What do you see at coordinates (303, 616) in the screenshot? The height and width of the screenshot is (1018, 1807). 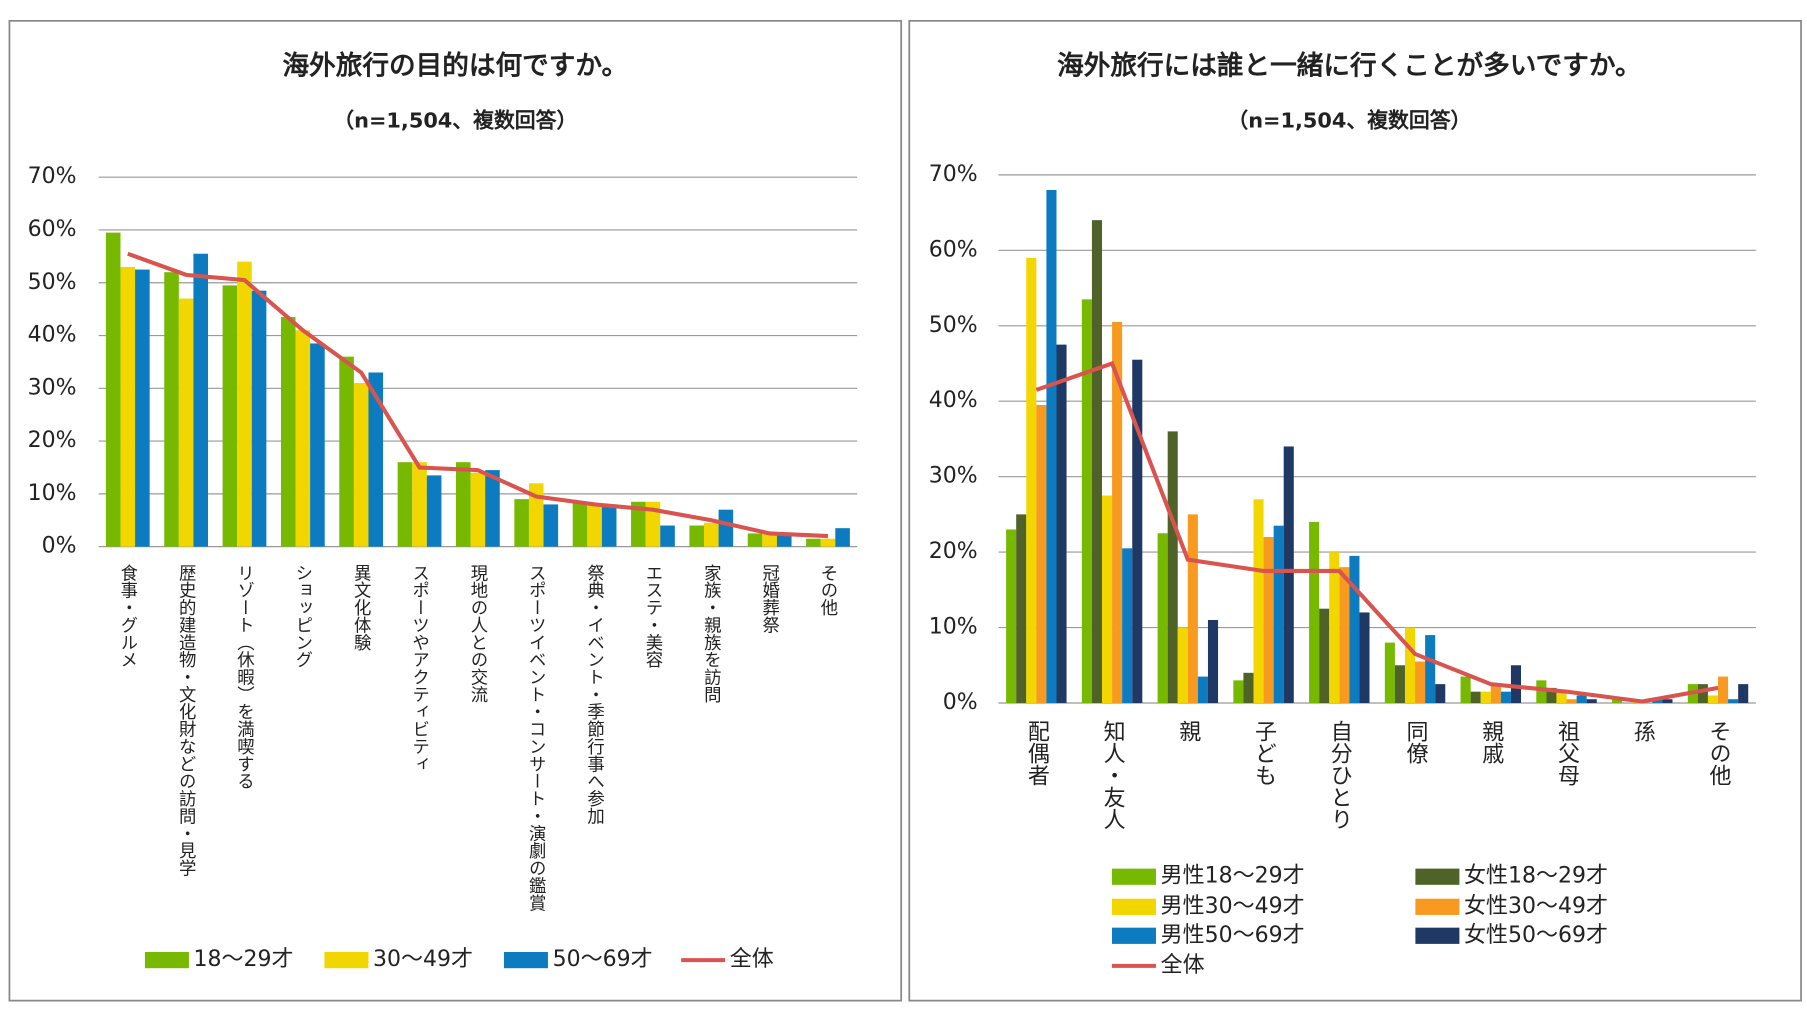 I see `x-tick-label: ショッピング` at bounding box center [303, 616].